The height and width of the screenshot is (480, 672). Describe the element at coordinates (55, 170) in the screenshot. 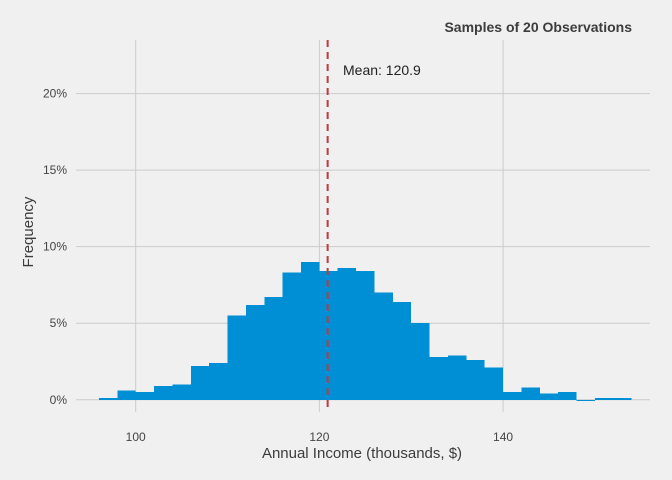

I see `y-tick-label: 15%` at that location.